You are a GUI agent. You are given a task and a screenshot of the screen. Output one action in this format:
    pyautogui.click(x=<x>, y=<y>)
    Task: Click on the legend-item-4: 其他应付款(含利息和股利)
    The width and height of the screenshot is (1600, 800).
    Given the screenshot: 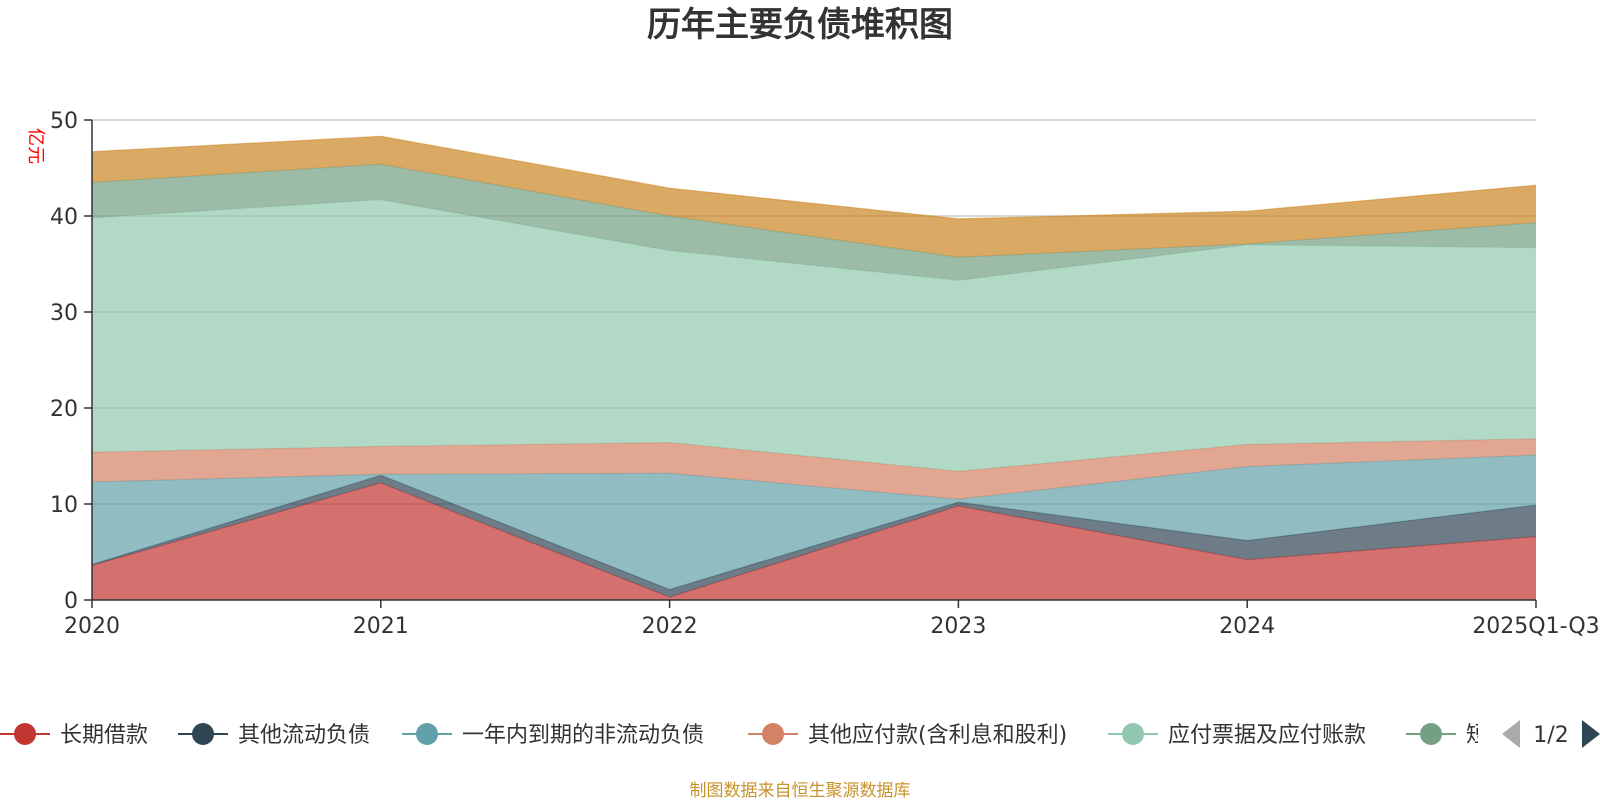 What is the action you would take?
    pyautogui.click(x=907, y=735)
    